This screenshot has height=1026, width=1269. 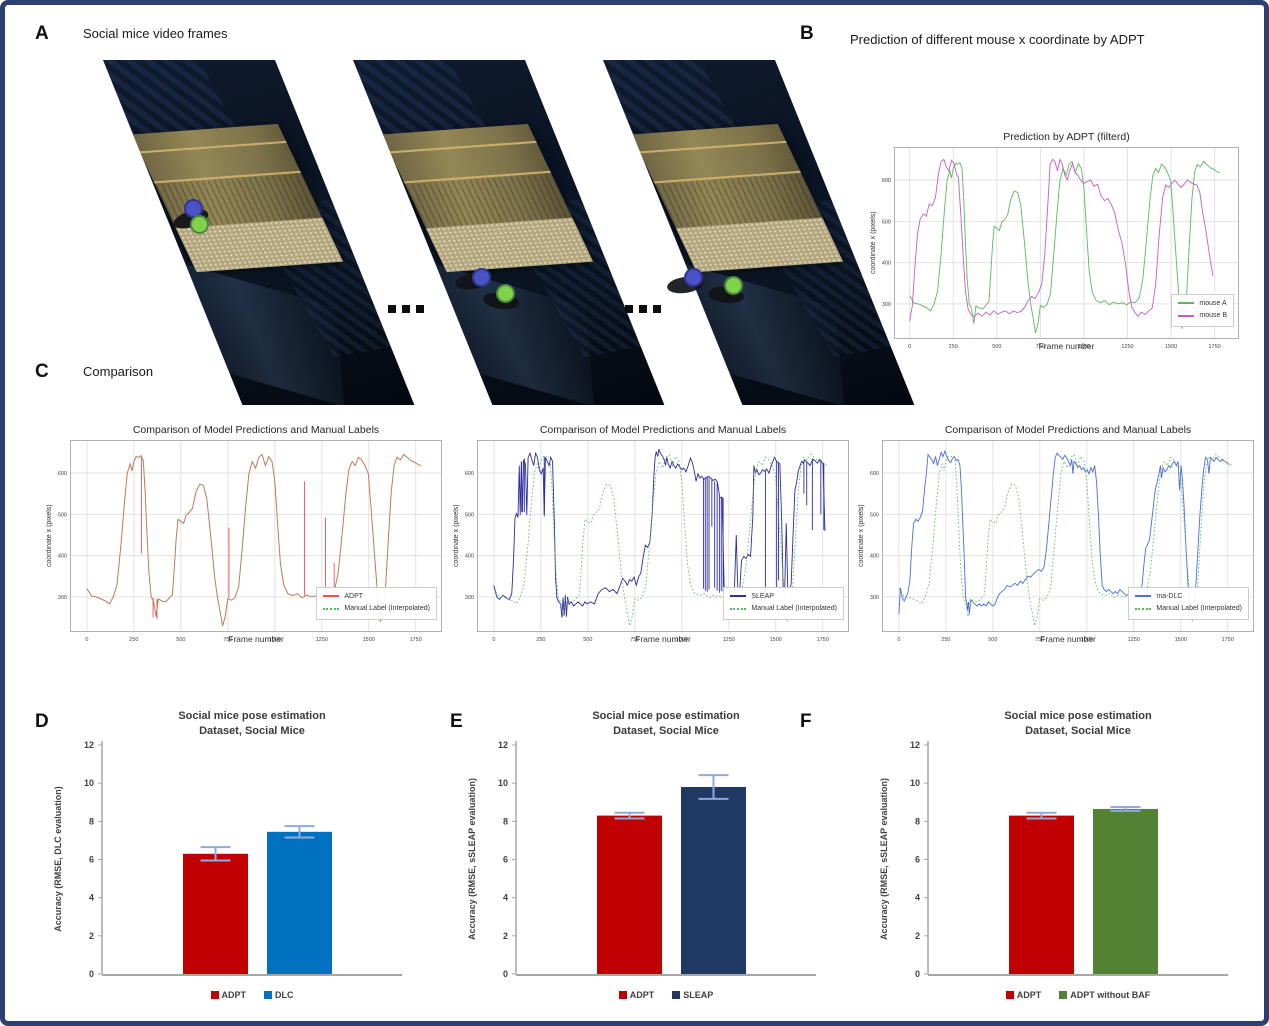 I want to click on chart-legend: ADPT ADPT without BAF, so click(x=1078, y=995).